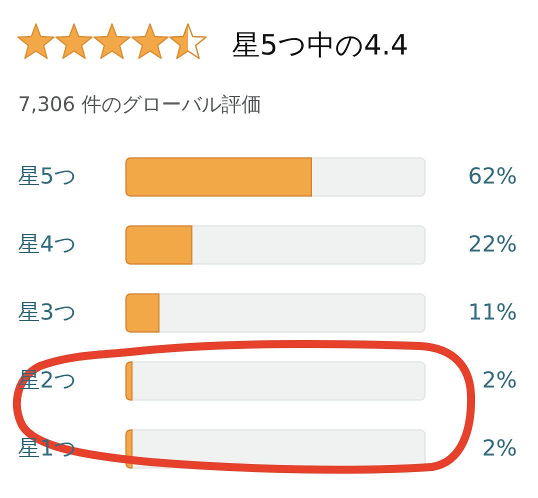 This screenshot has width=538, height=498. What do you see at coordinates (47, 177) in the screenshot?
I see `y-tick-label: 星5つ` at bounding box center [47, 177].